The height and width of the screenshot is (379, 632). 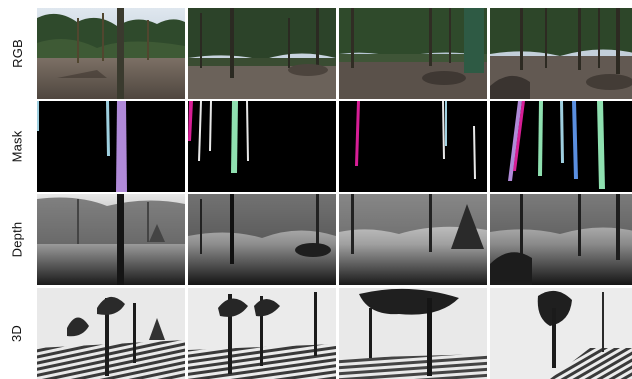 I want to click on row-label-rgb-text: RGB, so click(x=17, y=53).